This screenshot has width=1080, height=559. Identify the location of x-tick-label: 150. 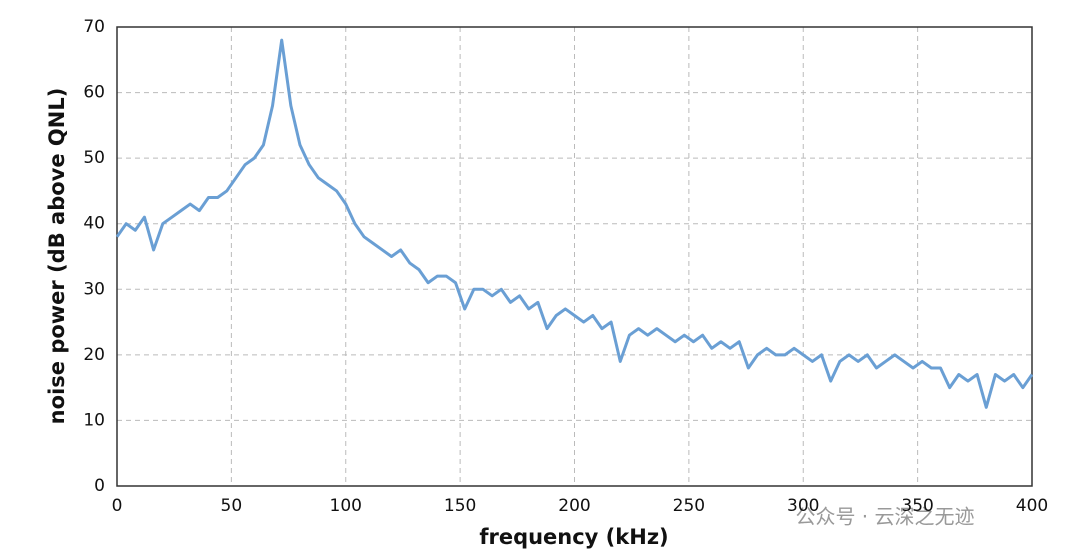
(460, 506).